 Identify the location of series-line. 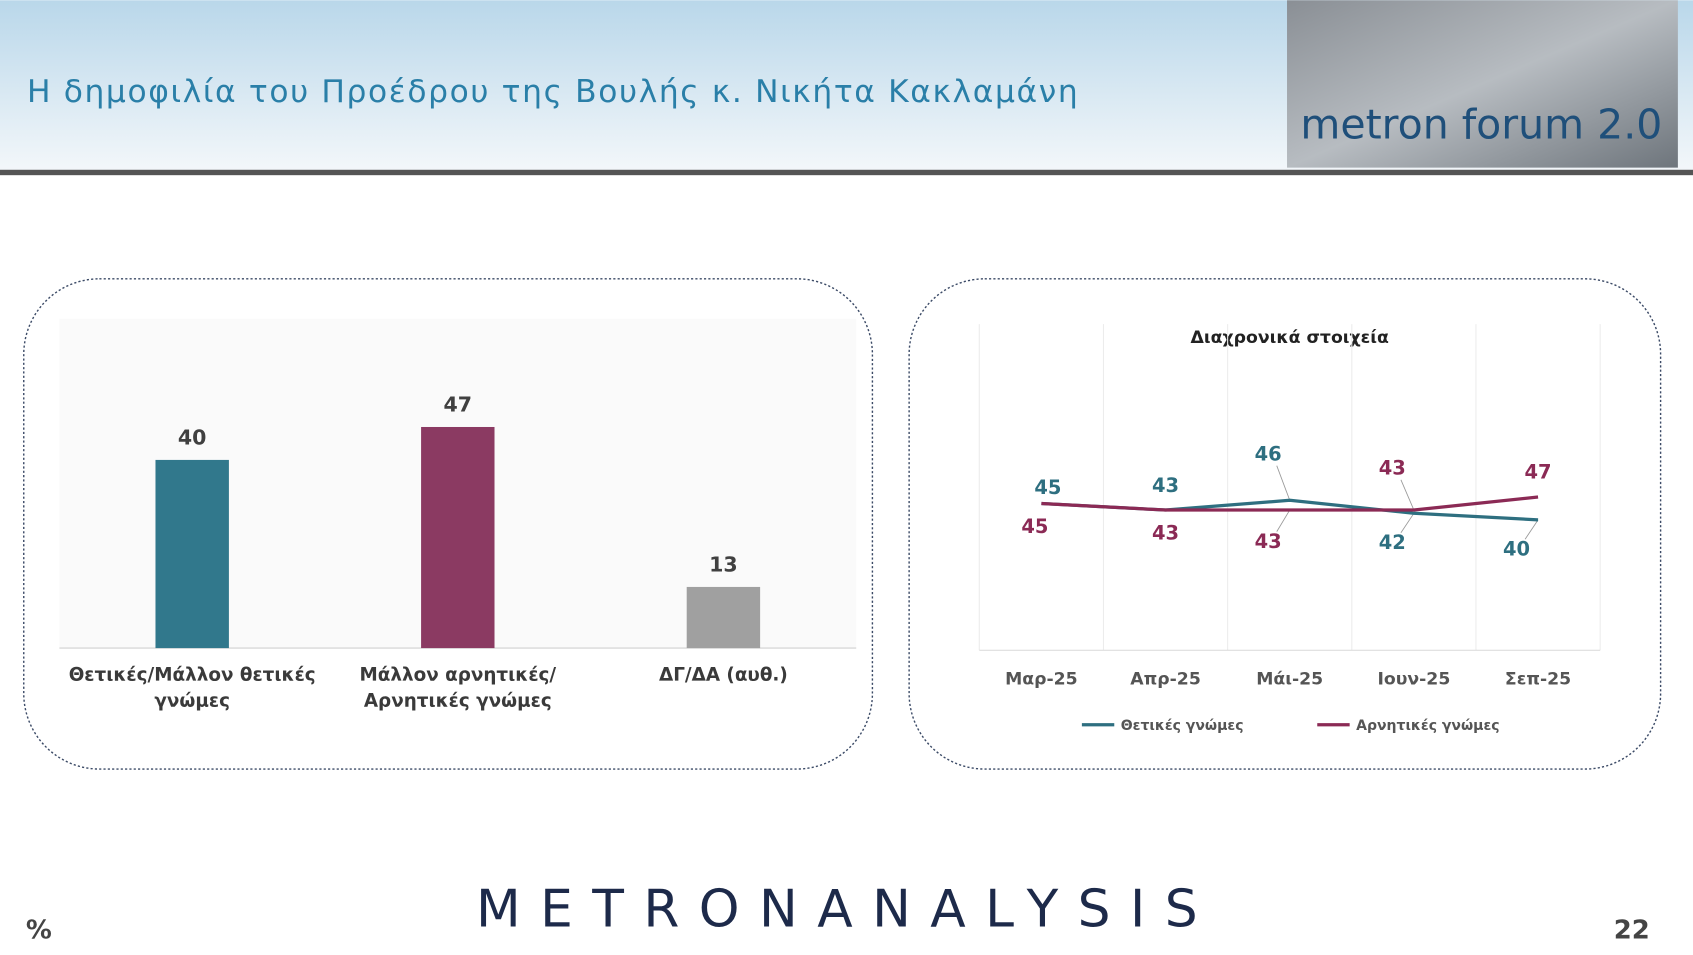
(1290, 503).